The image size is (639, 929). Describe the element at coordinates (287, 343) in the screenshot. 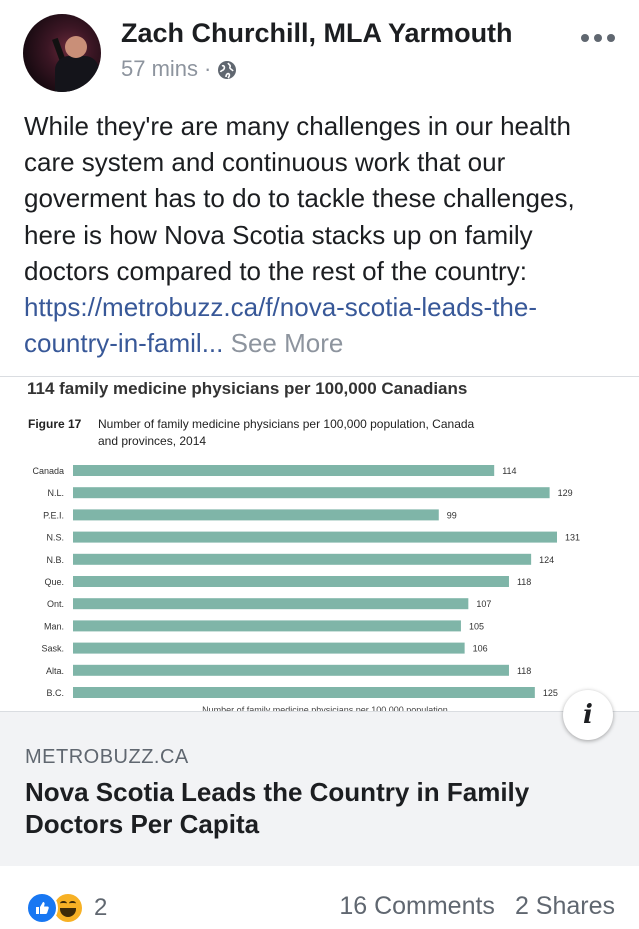

I see `see-more-link: See More` at that location.